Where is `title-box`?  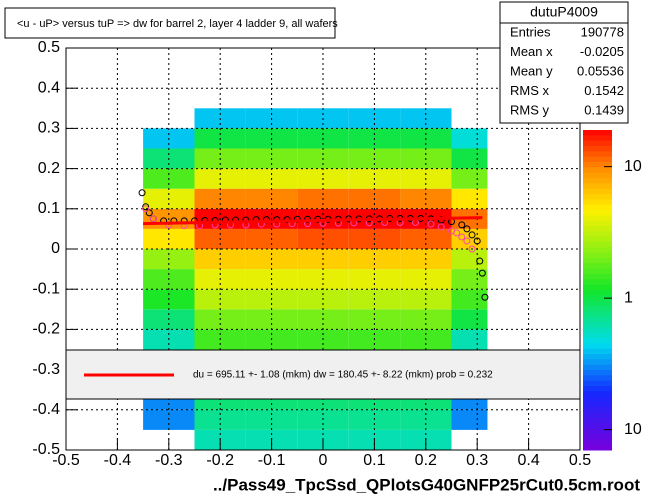 title-box is located at coordinates (170, 23).